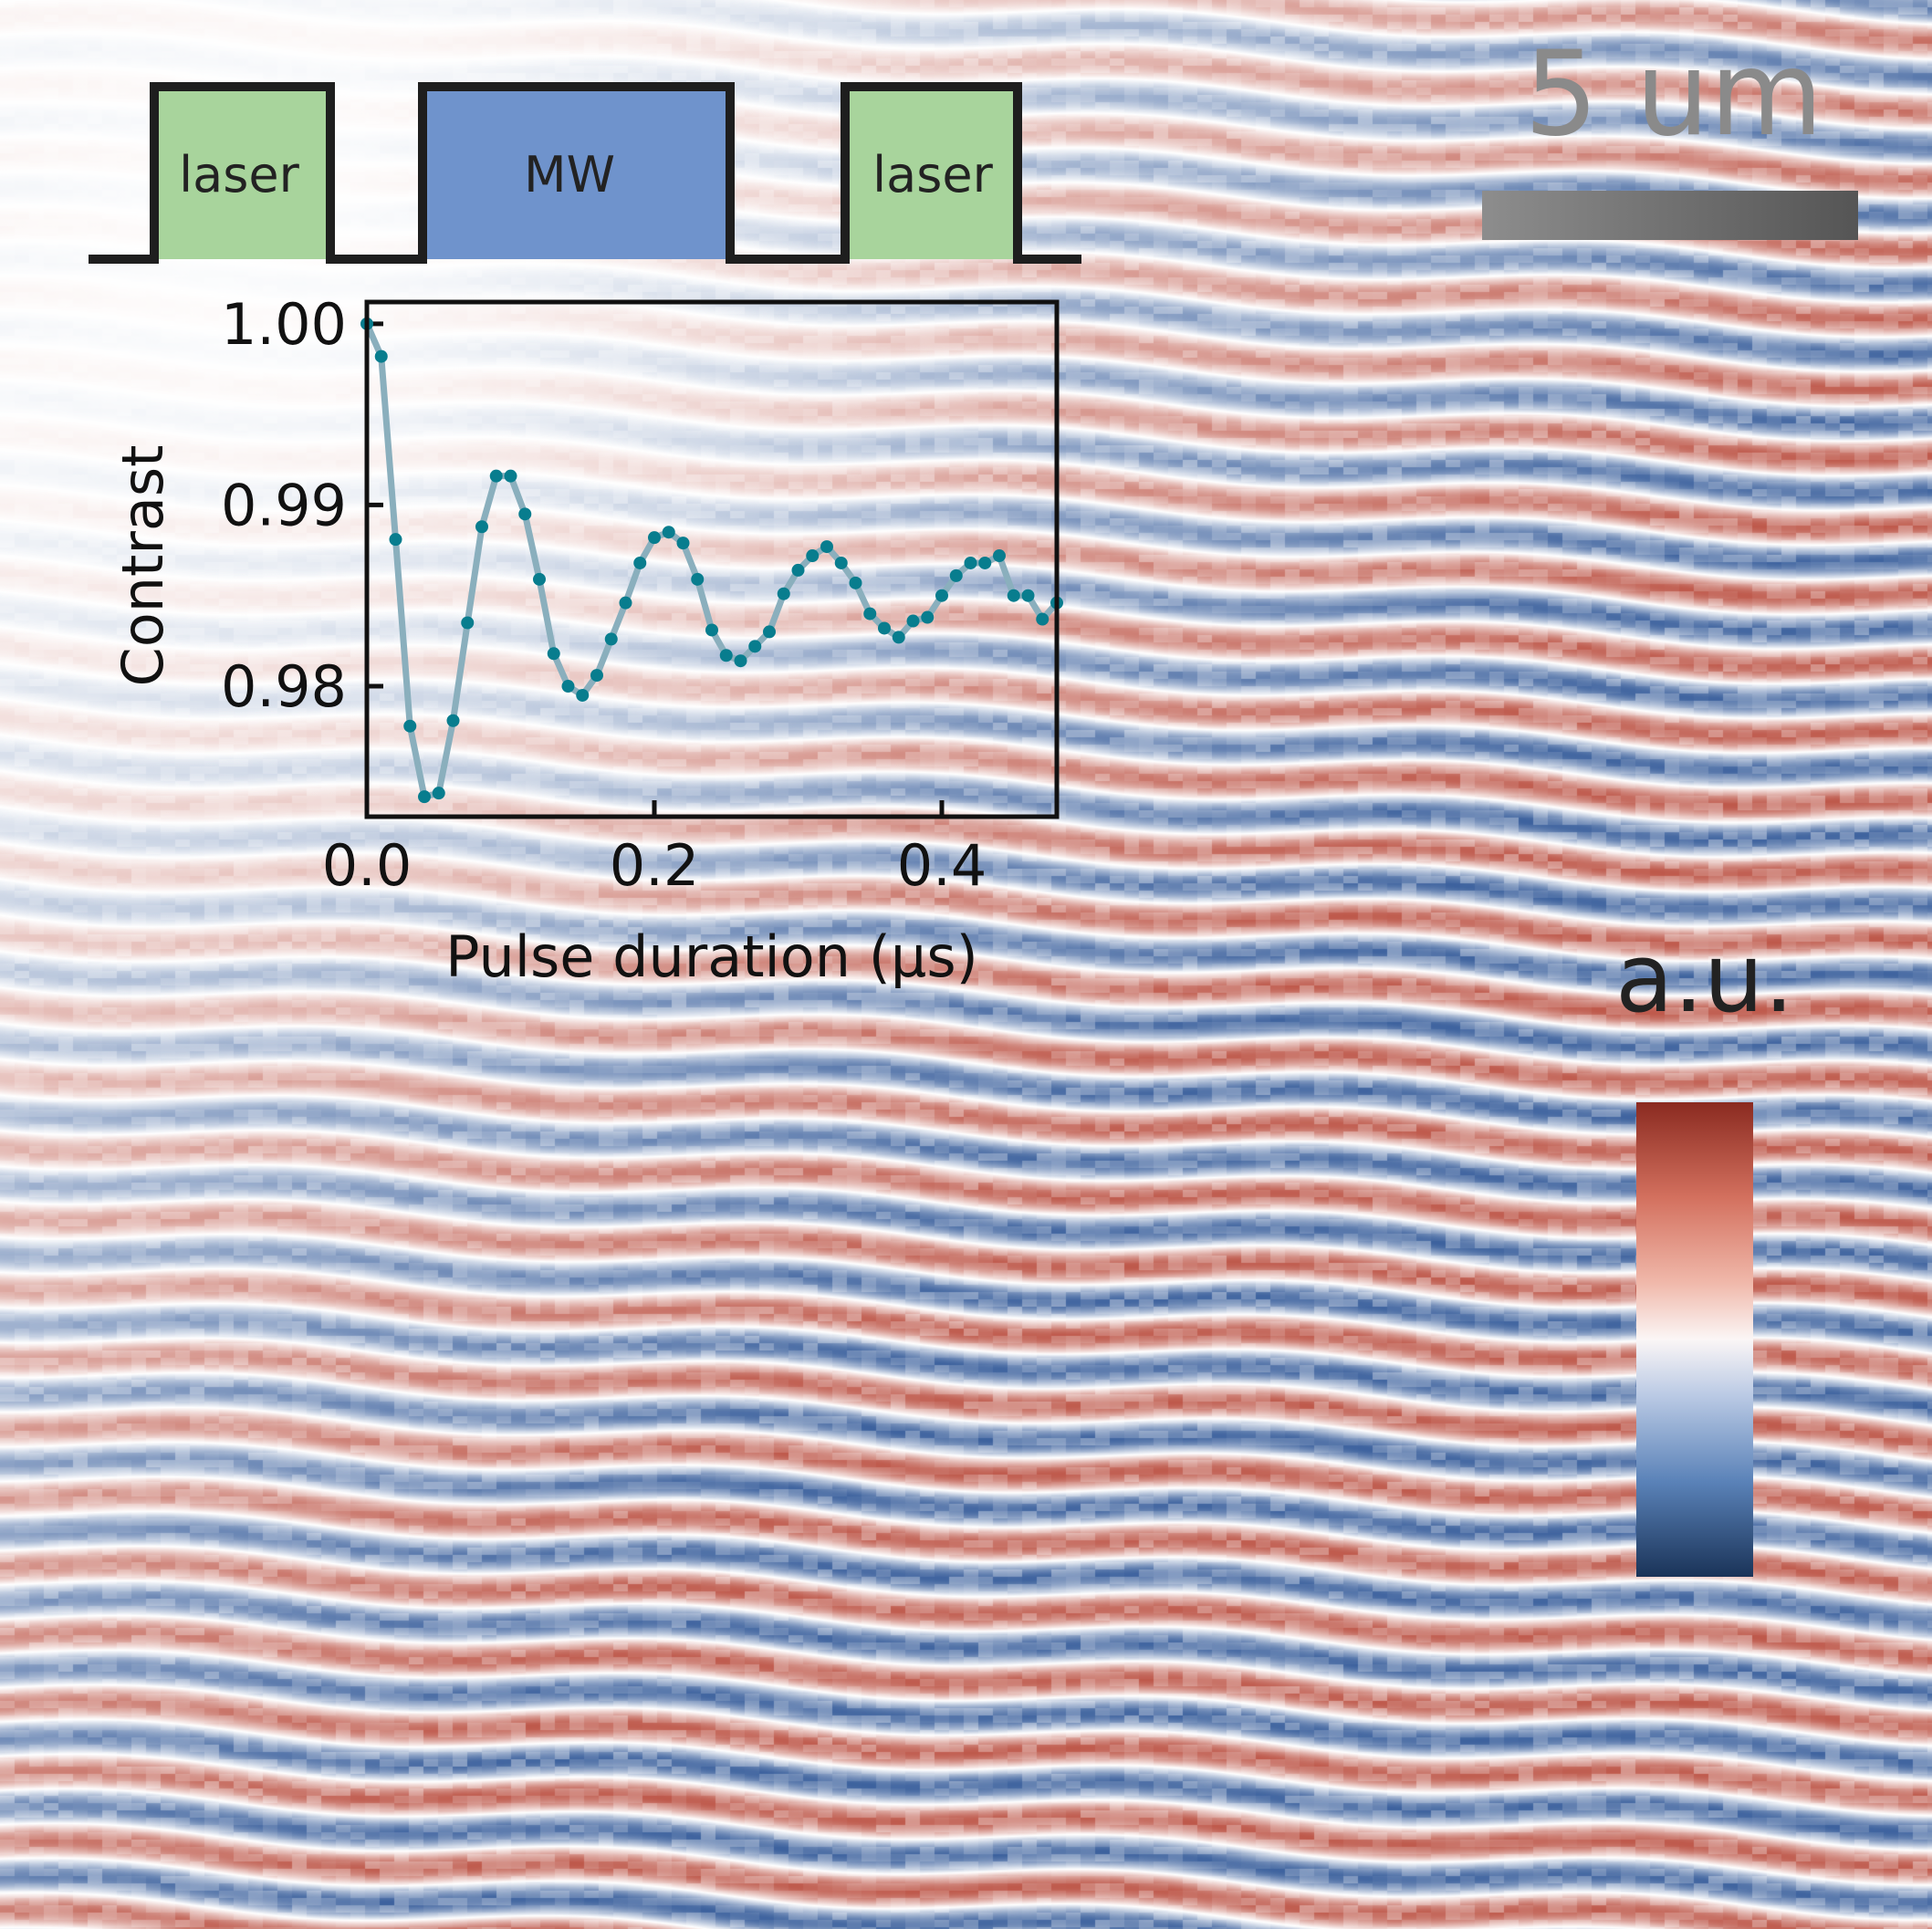 Image resolution: width=1932 pixels, height=1929 pixels. I want to click on scale-bar-label: 5 um, so click(1673, 94).